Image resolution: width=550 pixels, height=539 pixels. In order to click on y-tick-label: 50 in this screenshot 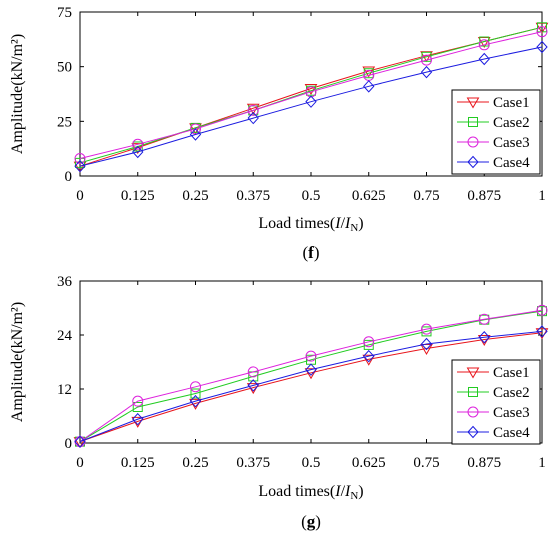, I will do `click(64, 68)`.